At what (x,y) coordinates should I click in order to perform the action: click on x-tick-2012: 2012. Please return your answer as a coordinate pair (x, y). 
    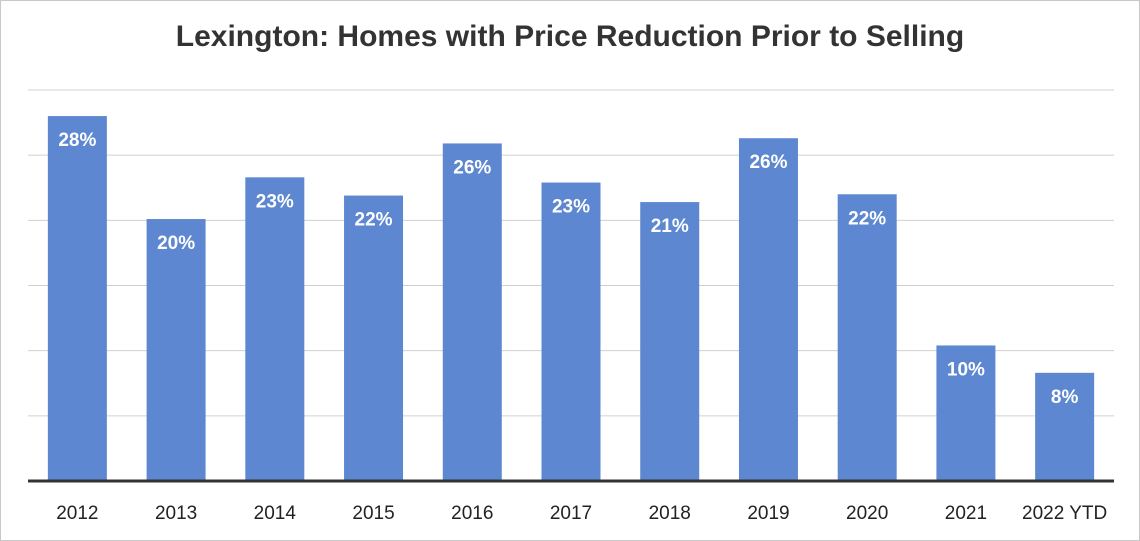
    Looking at the image, I should click on (77, 513).